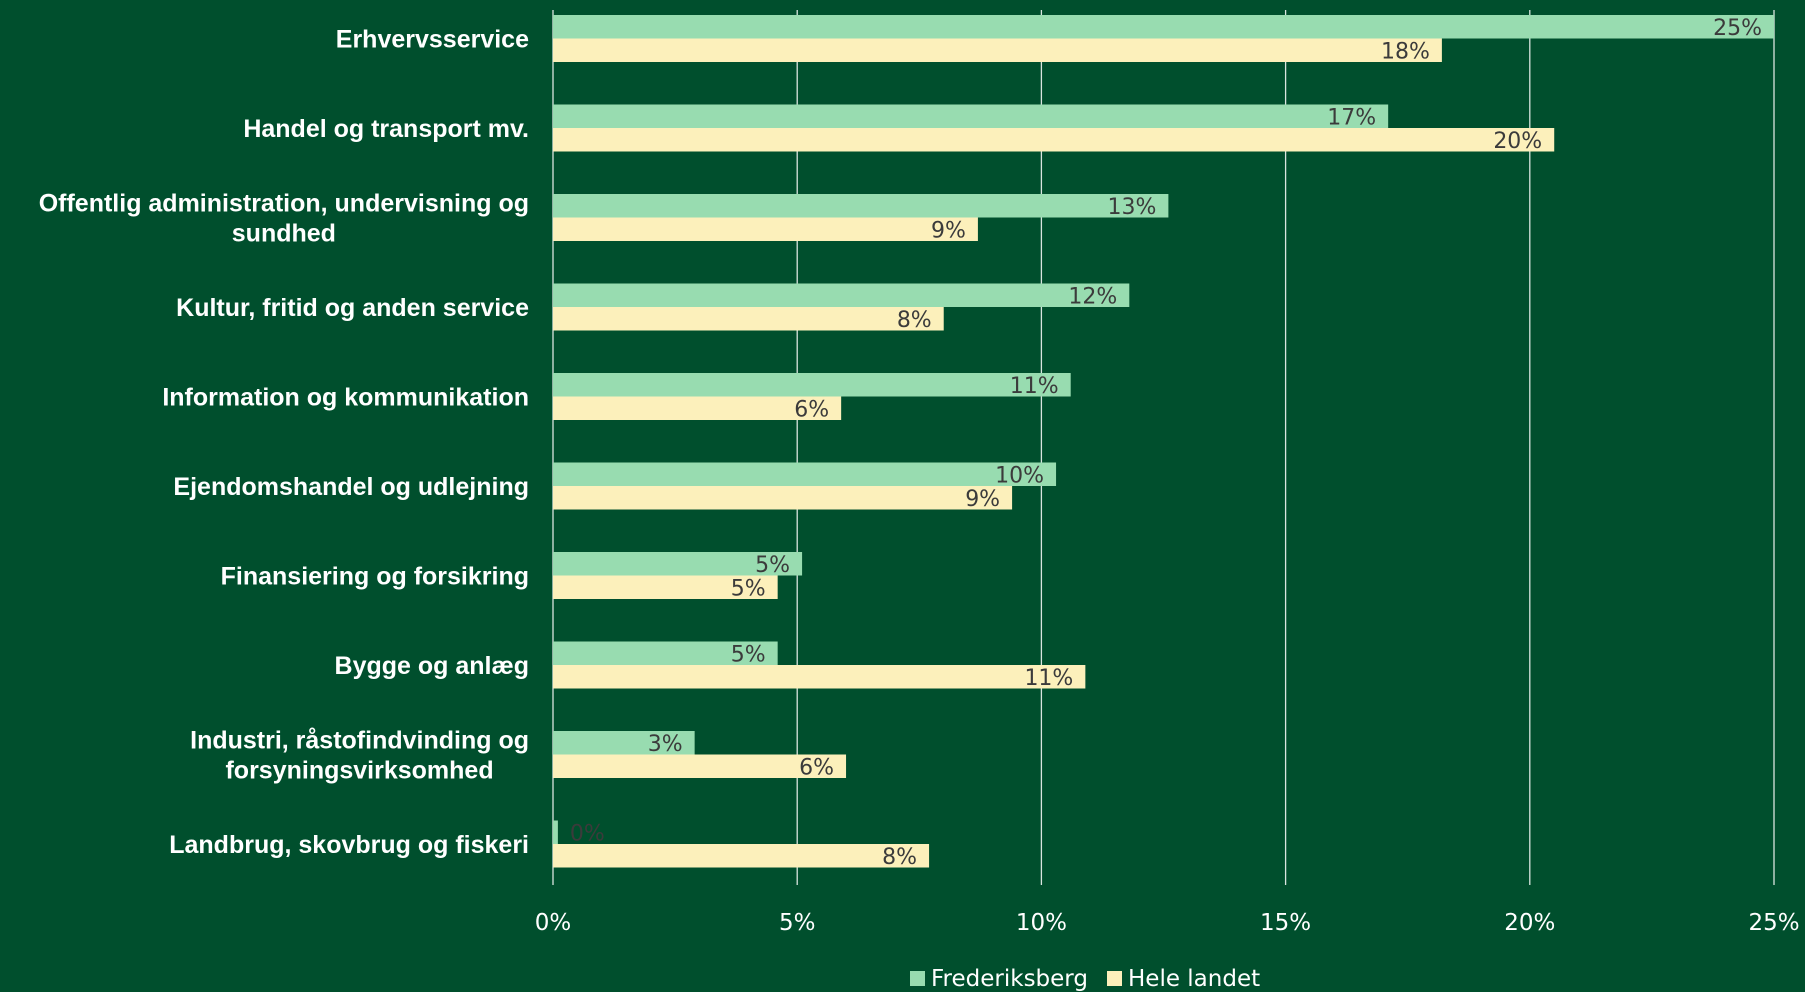 The height and width of the screenshot is (992, 1805). I want to click on data-label: 25%, so click(1737, 28).